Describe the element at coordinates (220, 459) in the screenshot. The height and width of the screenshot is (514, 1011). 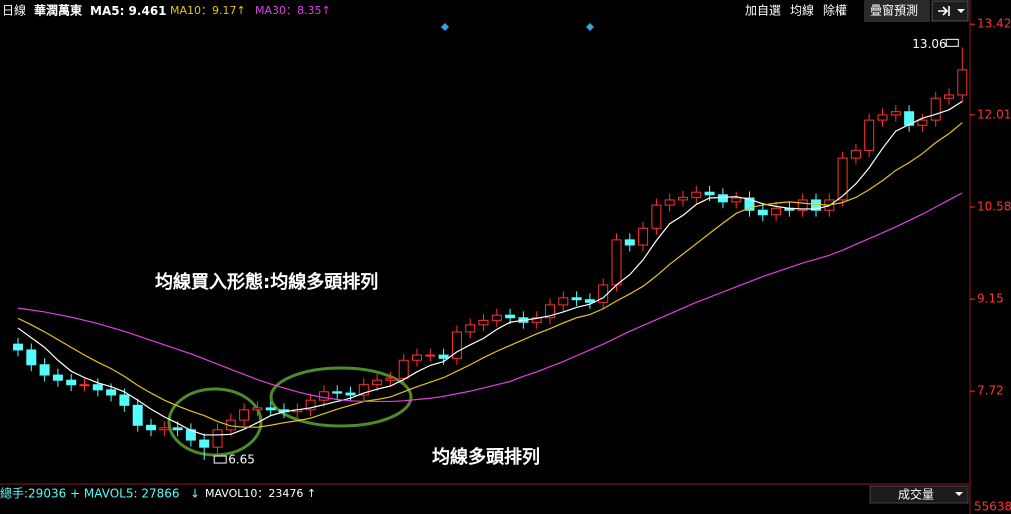
I see `low-marker` at that location.